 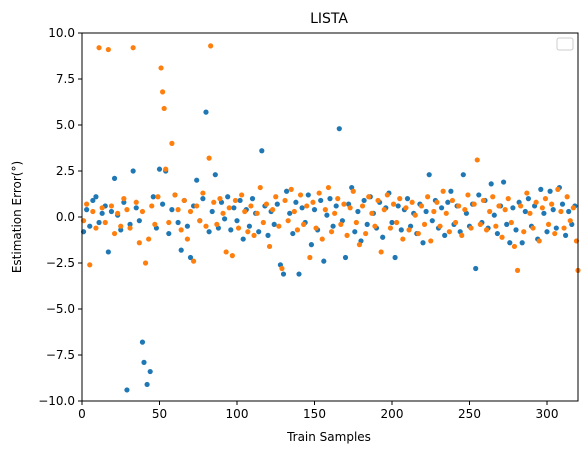 I want to click on y-axis-ticks: −10.0 −7.5 −5.0 −2.5 0.0 2.5 5.0 7.5 10.0, so click(x=60, y=217).